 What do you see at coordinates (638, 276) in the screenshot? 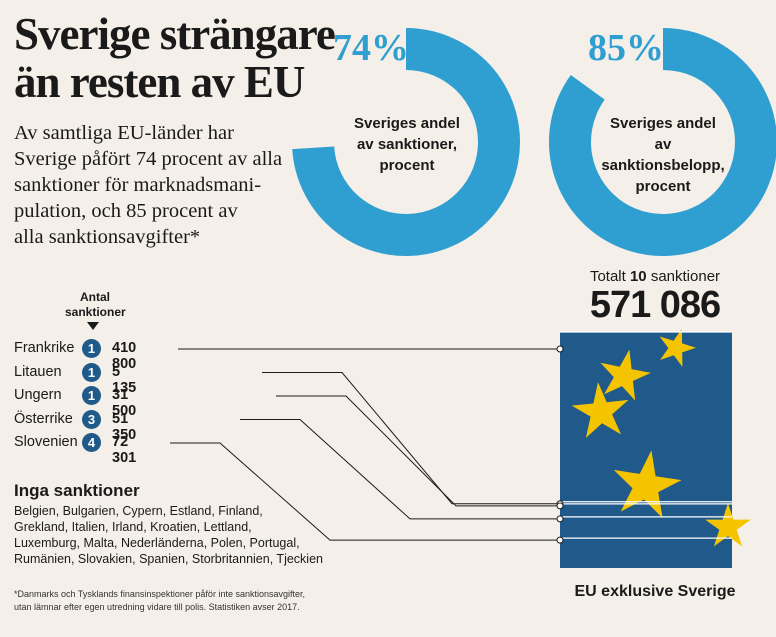
I see `total-label-number: 10` at bounding box center [638, 276].